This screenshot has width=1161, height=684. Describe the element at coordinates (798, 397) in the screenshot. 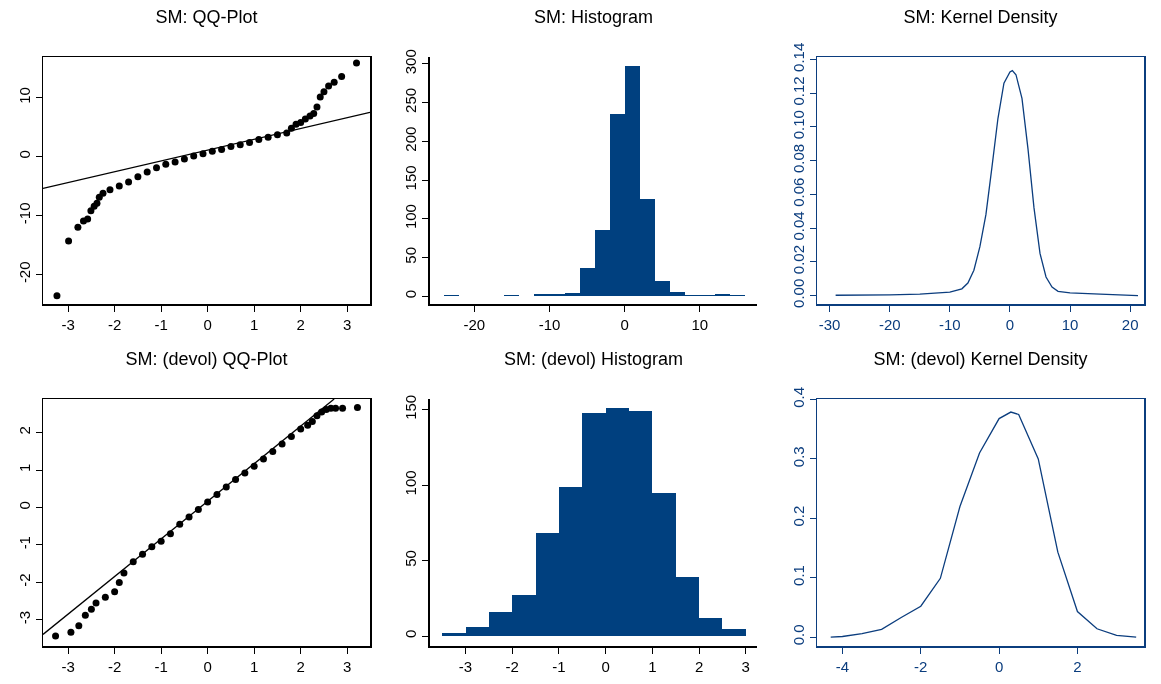

I see `y-tick-label: 0.4` at that location.